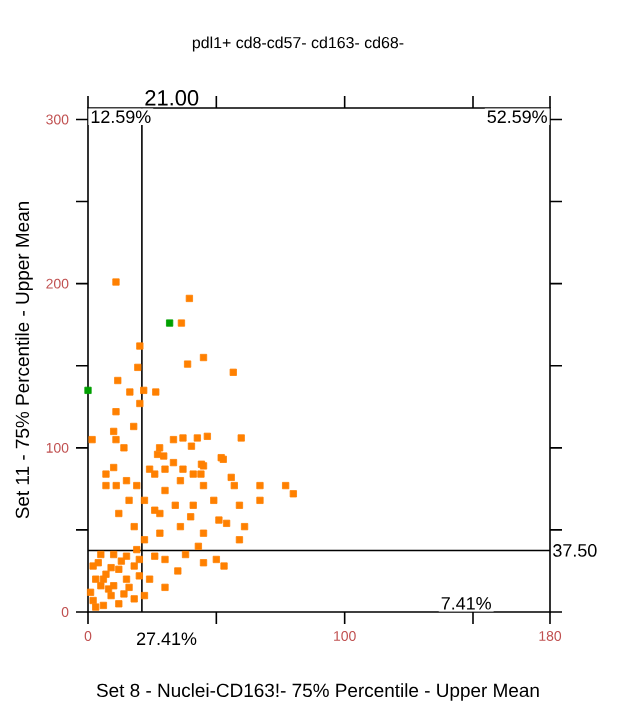  Describe the element at coordinates (121, 117) in the screenshot. I see `annotation: 12.59%` at that location.